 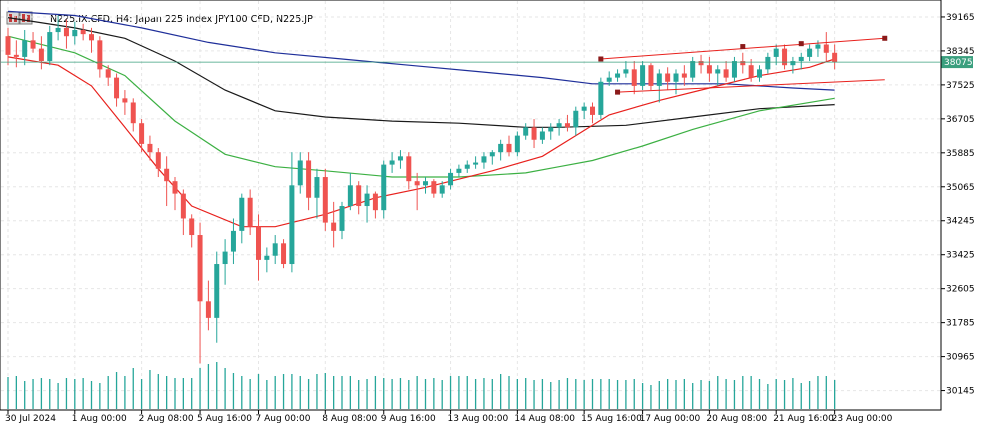 I want to click on channel-line, so click(x=751, y=86).